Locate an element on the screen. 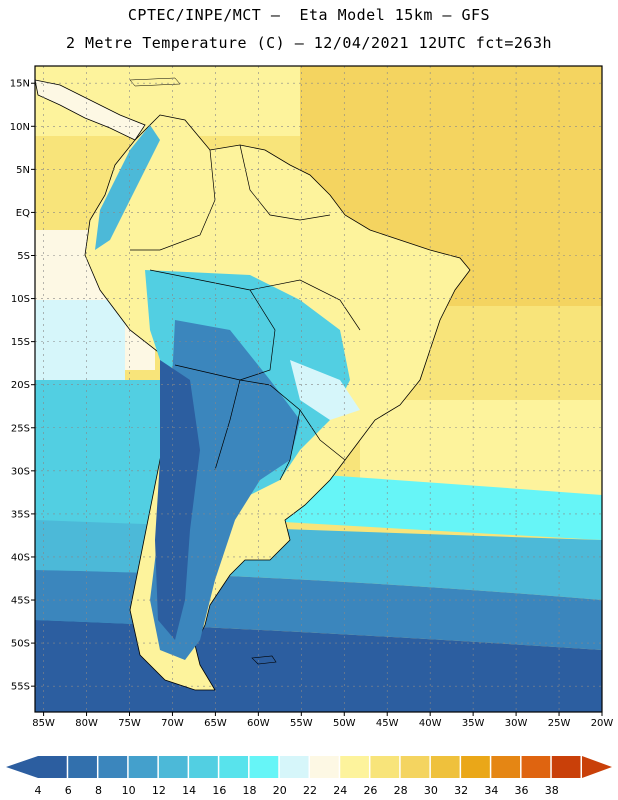 This screenshot has height=800, width=618. lon-tick-label: 80W is located at coordinates (86, 723).